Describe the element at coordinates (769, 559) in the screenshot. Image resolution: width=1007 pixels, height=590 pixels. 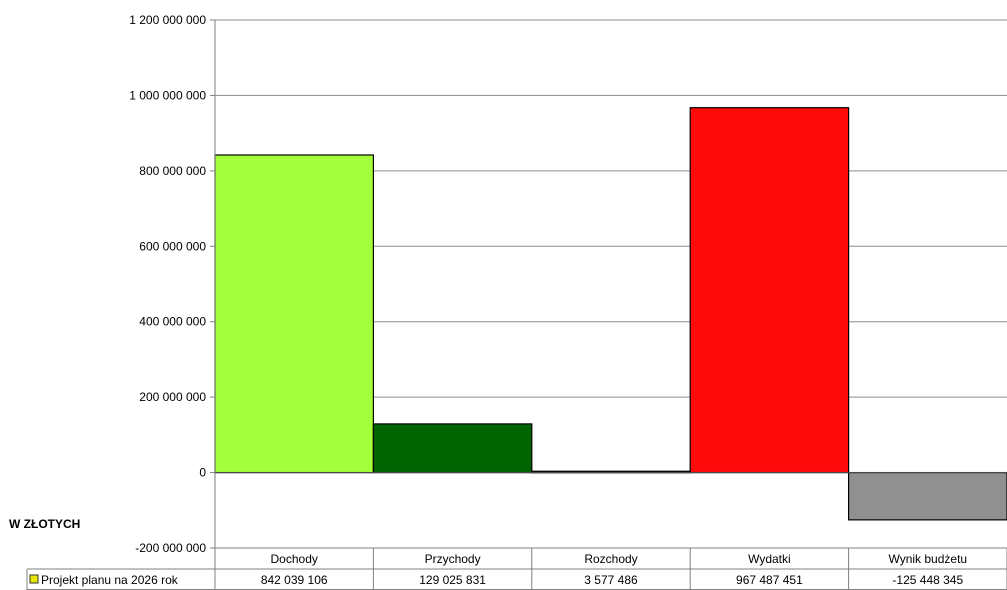
I see `category-label: Wydatki` at that location.